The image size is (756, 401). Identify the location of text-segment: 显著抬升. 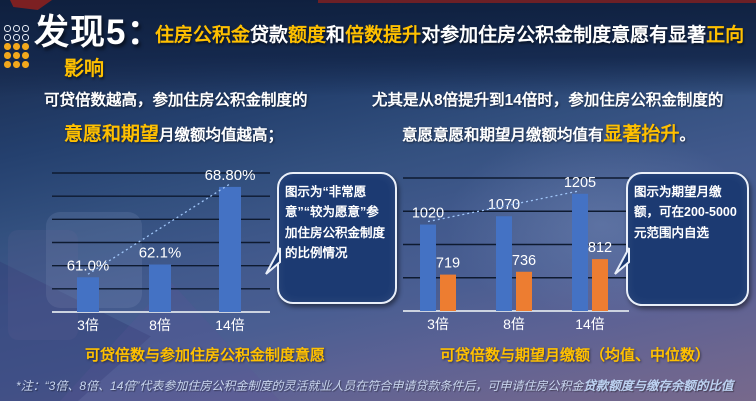
(641, 134).